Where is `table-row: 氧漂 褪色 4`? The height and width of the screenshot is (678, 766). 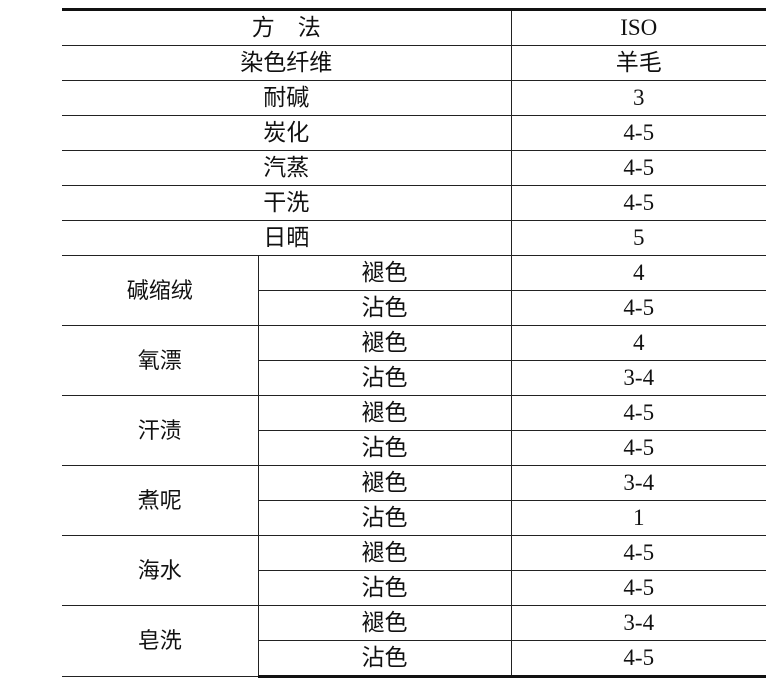
table-row: 氧漂 褪色 4 is located at coordinates (414, 360).